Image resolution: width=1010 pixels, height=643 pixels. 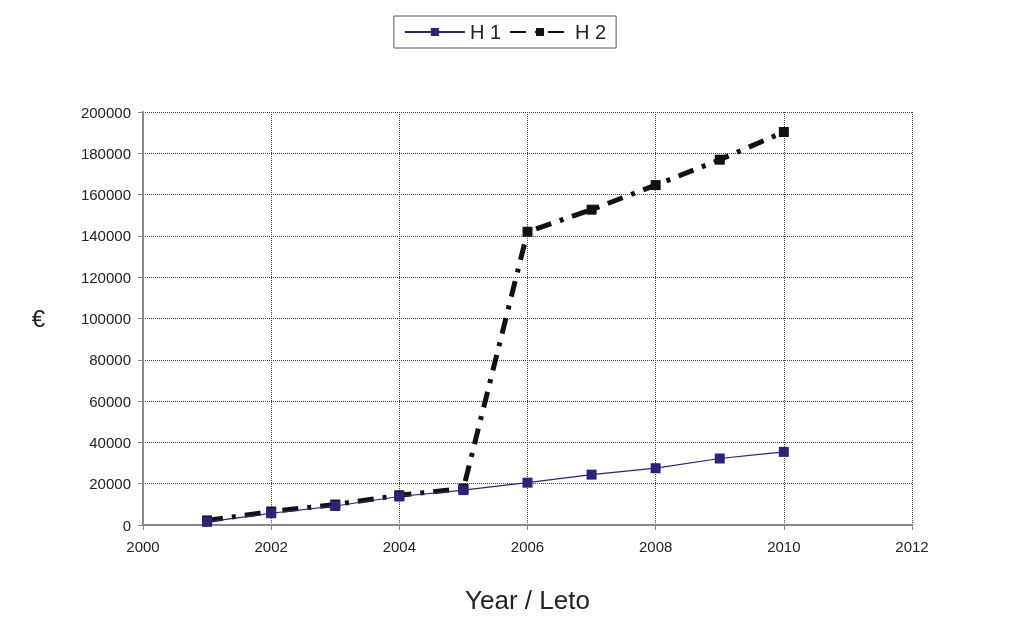 What do you see at coordinates (485, 32) in the screenshot?
I see `legend-label: H 1` at bounding box center [485, 32].